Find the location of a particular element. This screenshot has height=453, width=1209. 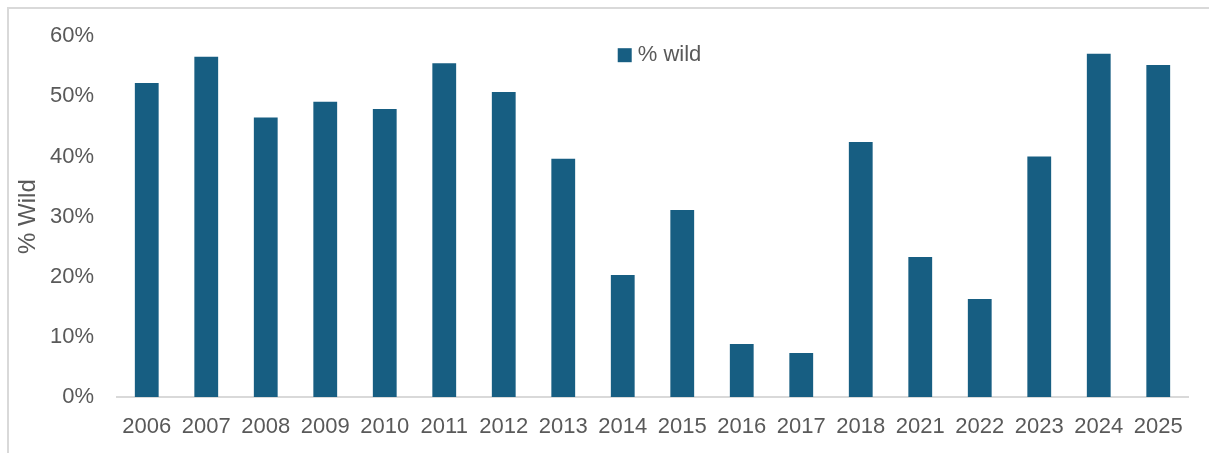

y-tick-label: 20% is located at coordinates (71, 275).